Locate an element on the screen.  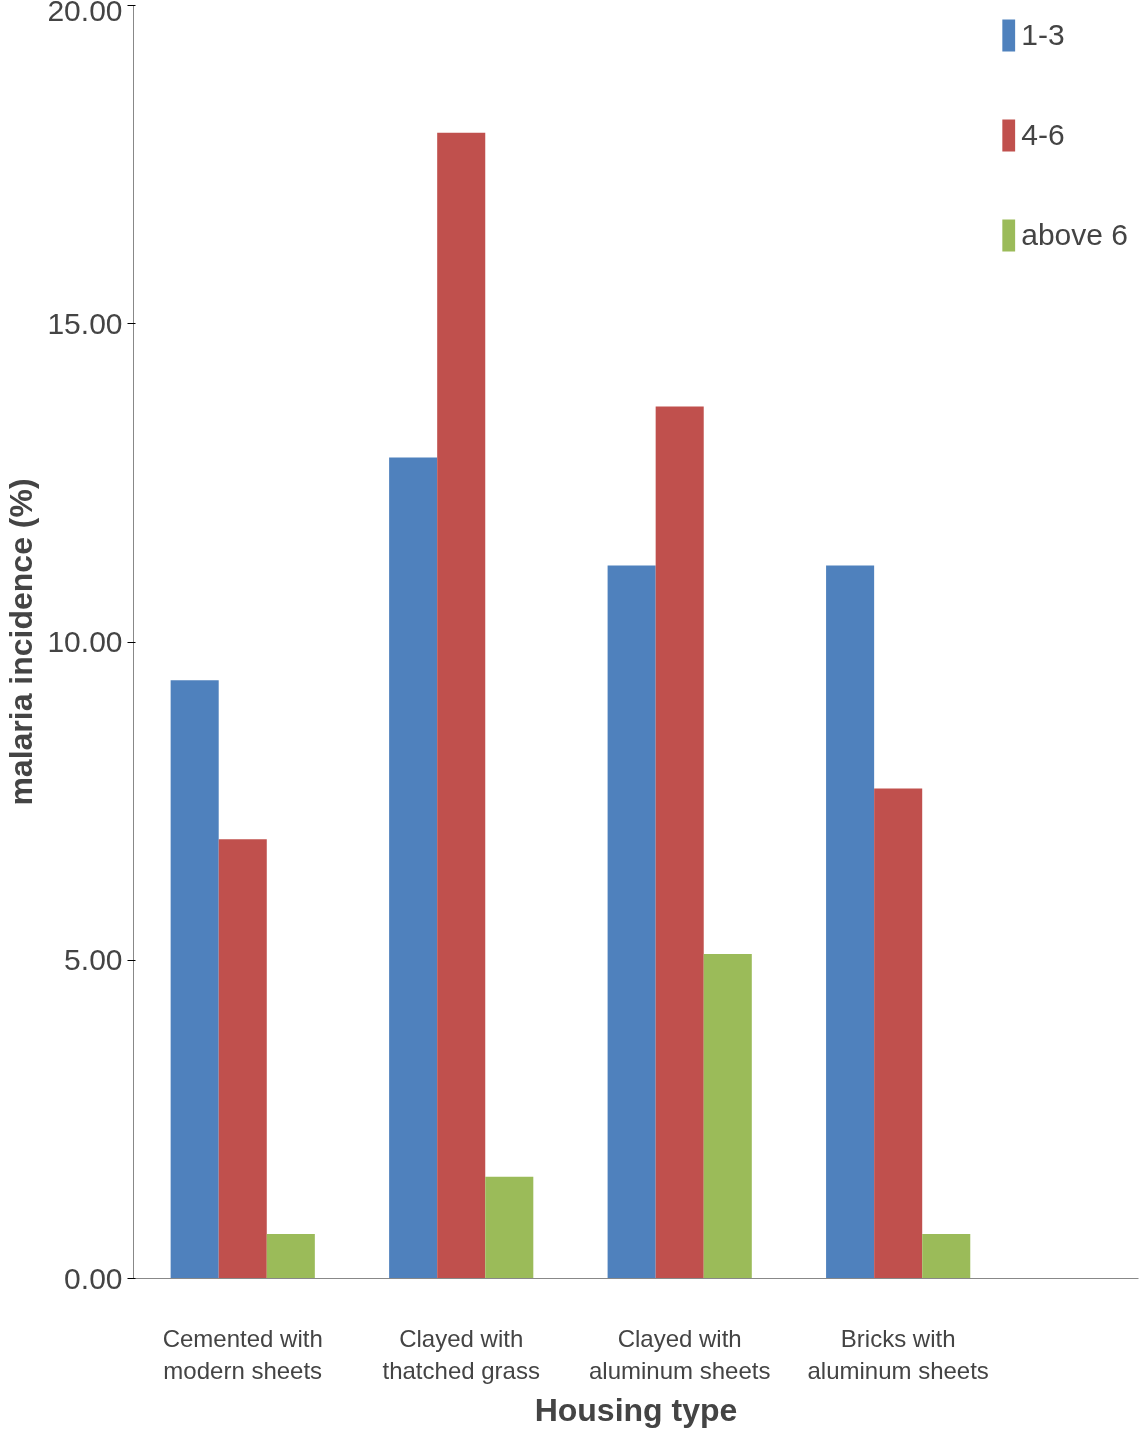
y-axis-title: malaria incidence (%) is located at coordinates (21, 642).